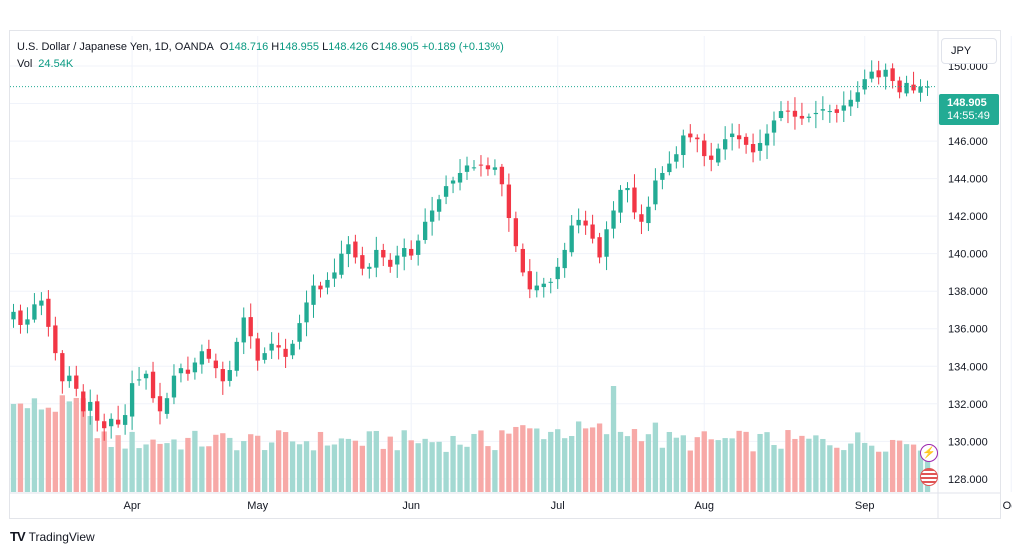 The width and height of the screenshot is (1012, 555). What do you see at coordinates (1007, 506) in the screenshot?
I see `x-tick-label: Oct` at bounding box center [1007, 506].